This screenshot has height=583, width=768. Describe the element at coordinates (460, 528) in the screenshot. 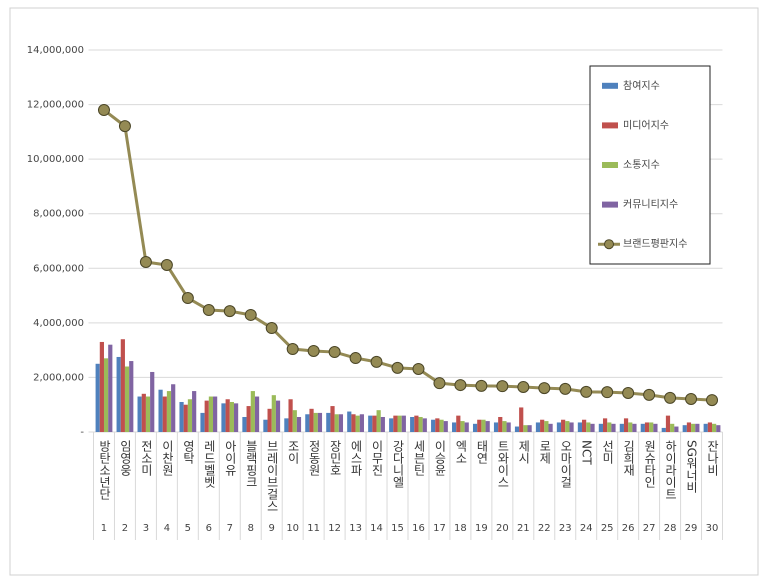

I see `rank-label: 18` at that location.